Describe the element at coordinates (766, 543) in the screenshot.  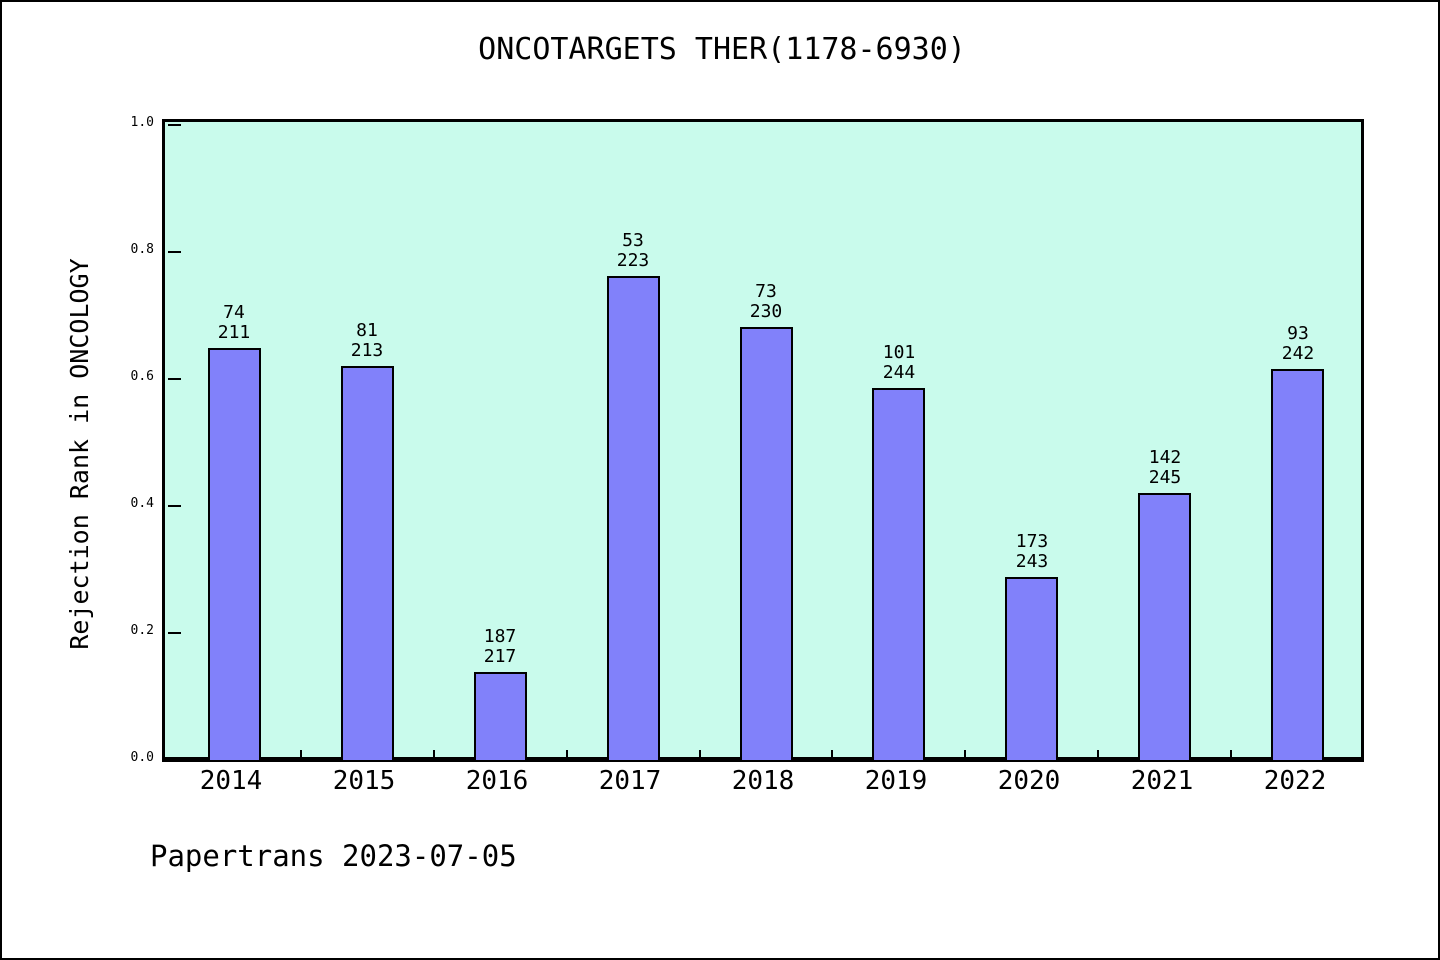
I see `bar-2018` at that location.